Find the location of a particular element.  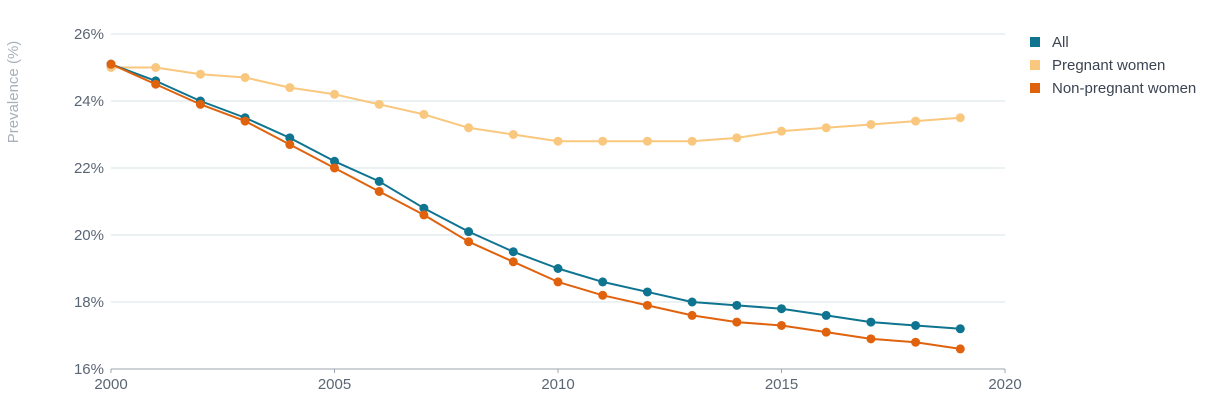

y-tick-label: 22% is located at coordinates (89, 168).